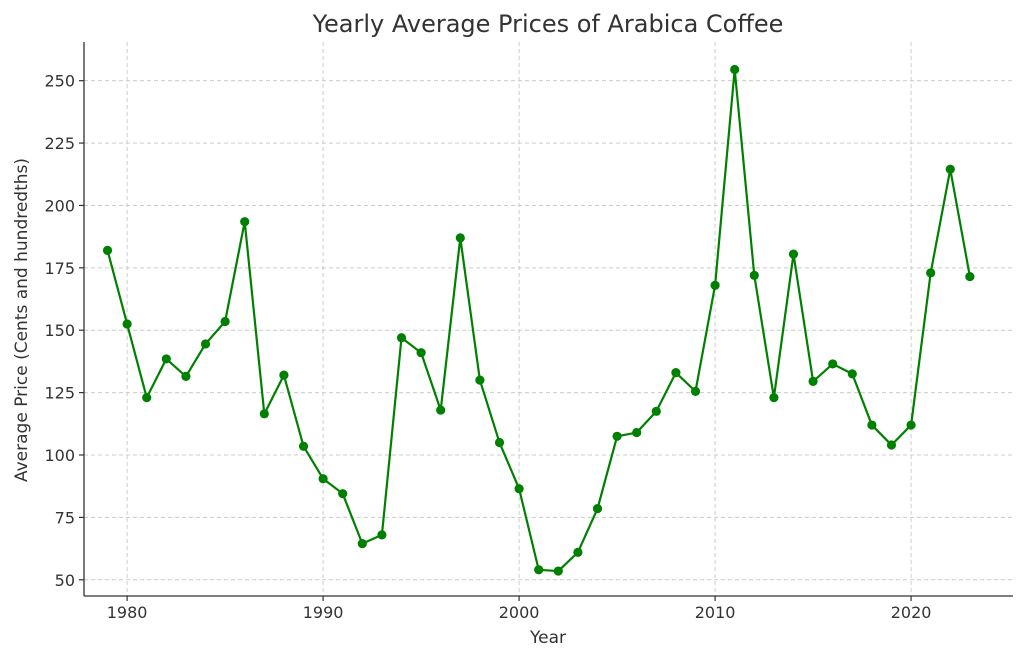 The height and width of the screenshot is (660, 1024). What do you see at coordinates (715, 612) in the screenshot?
I see `x-tick-label: 2010` at bounding box center [715, 612].